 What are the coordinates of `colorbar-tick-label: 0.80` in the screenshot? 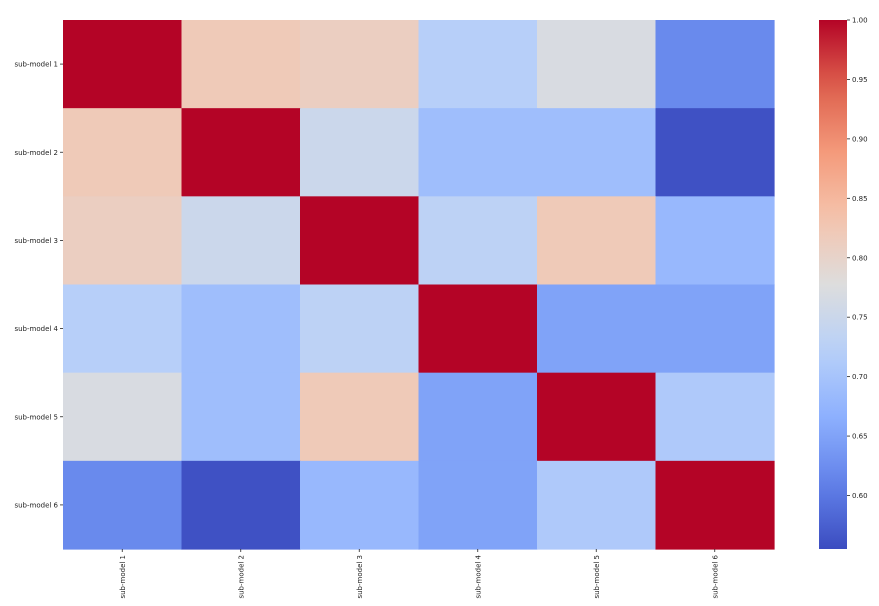 It's located at (860, 258).